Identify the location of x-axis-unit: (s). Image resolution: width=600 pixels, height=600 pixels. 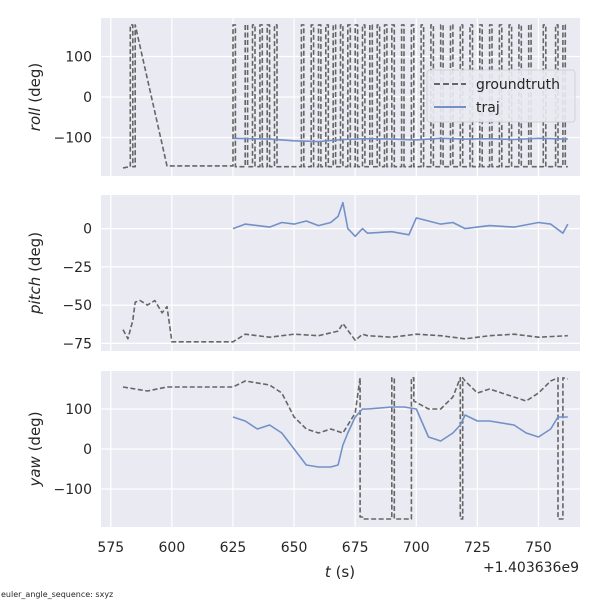
(343, 572).